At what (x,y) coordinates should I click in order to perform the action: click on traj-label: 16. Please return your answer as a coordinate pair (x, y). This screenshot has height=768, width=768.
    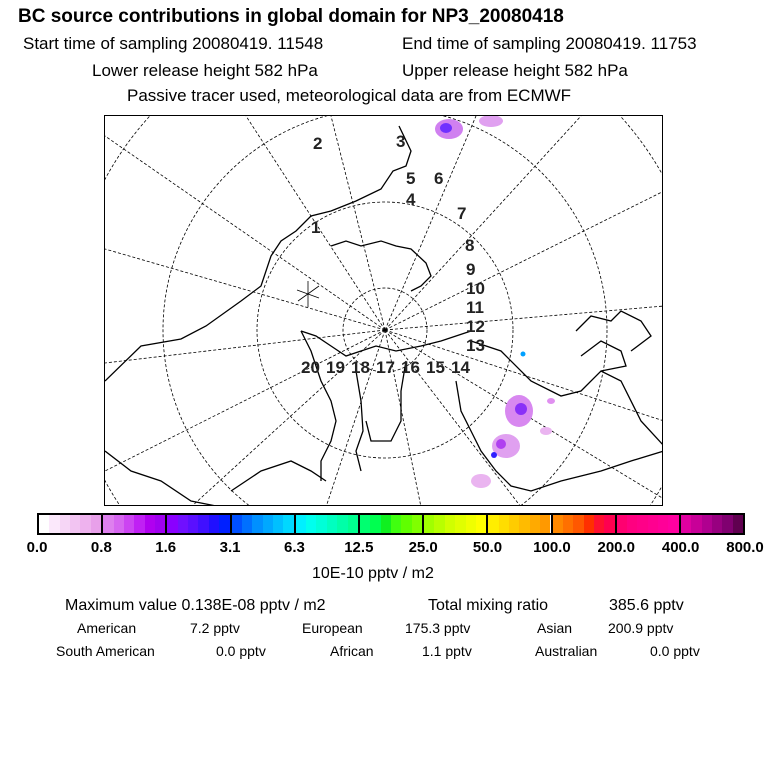
    Looking at the image, I should click on (410, 367).